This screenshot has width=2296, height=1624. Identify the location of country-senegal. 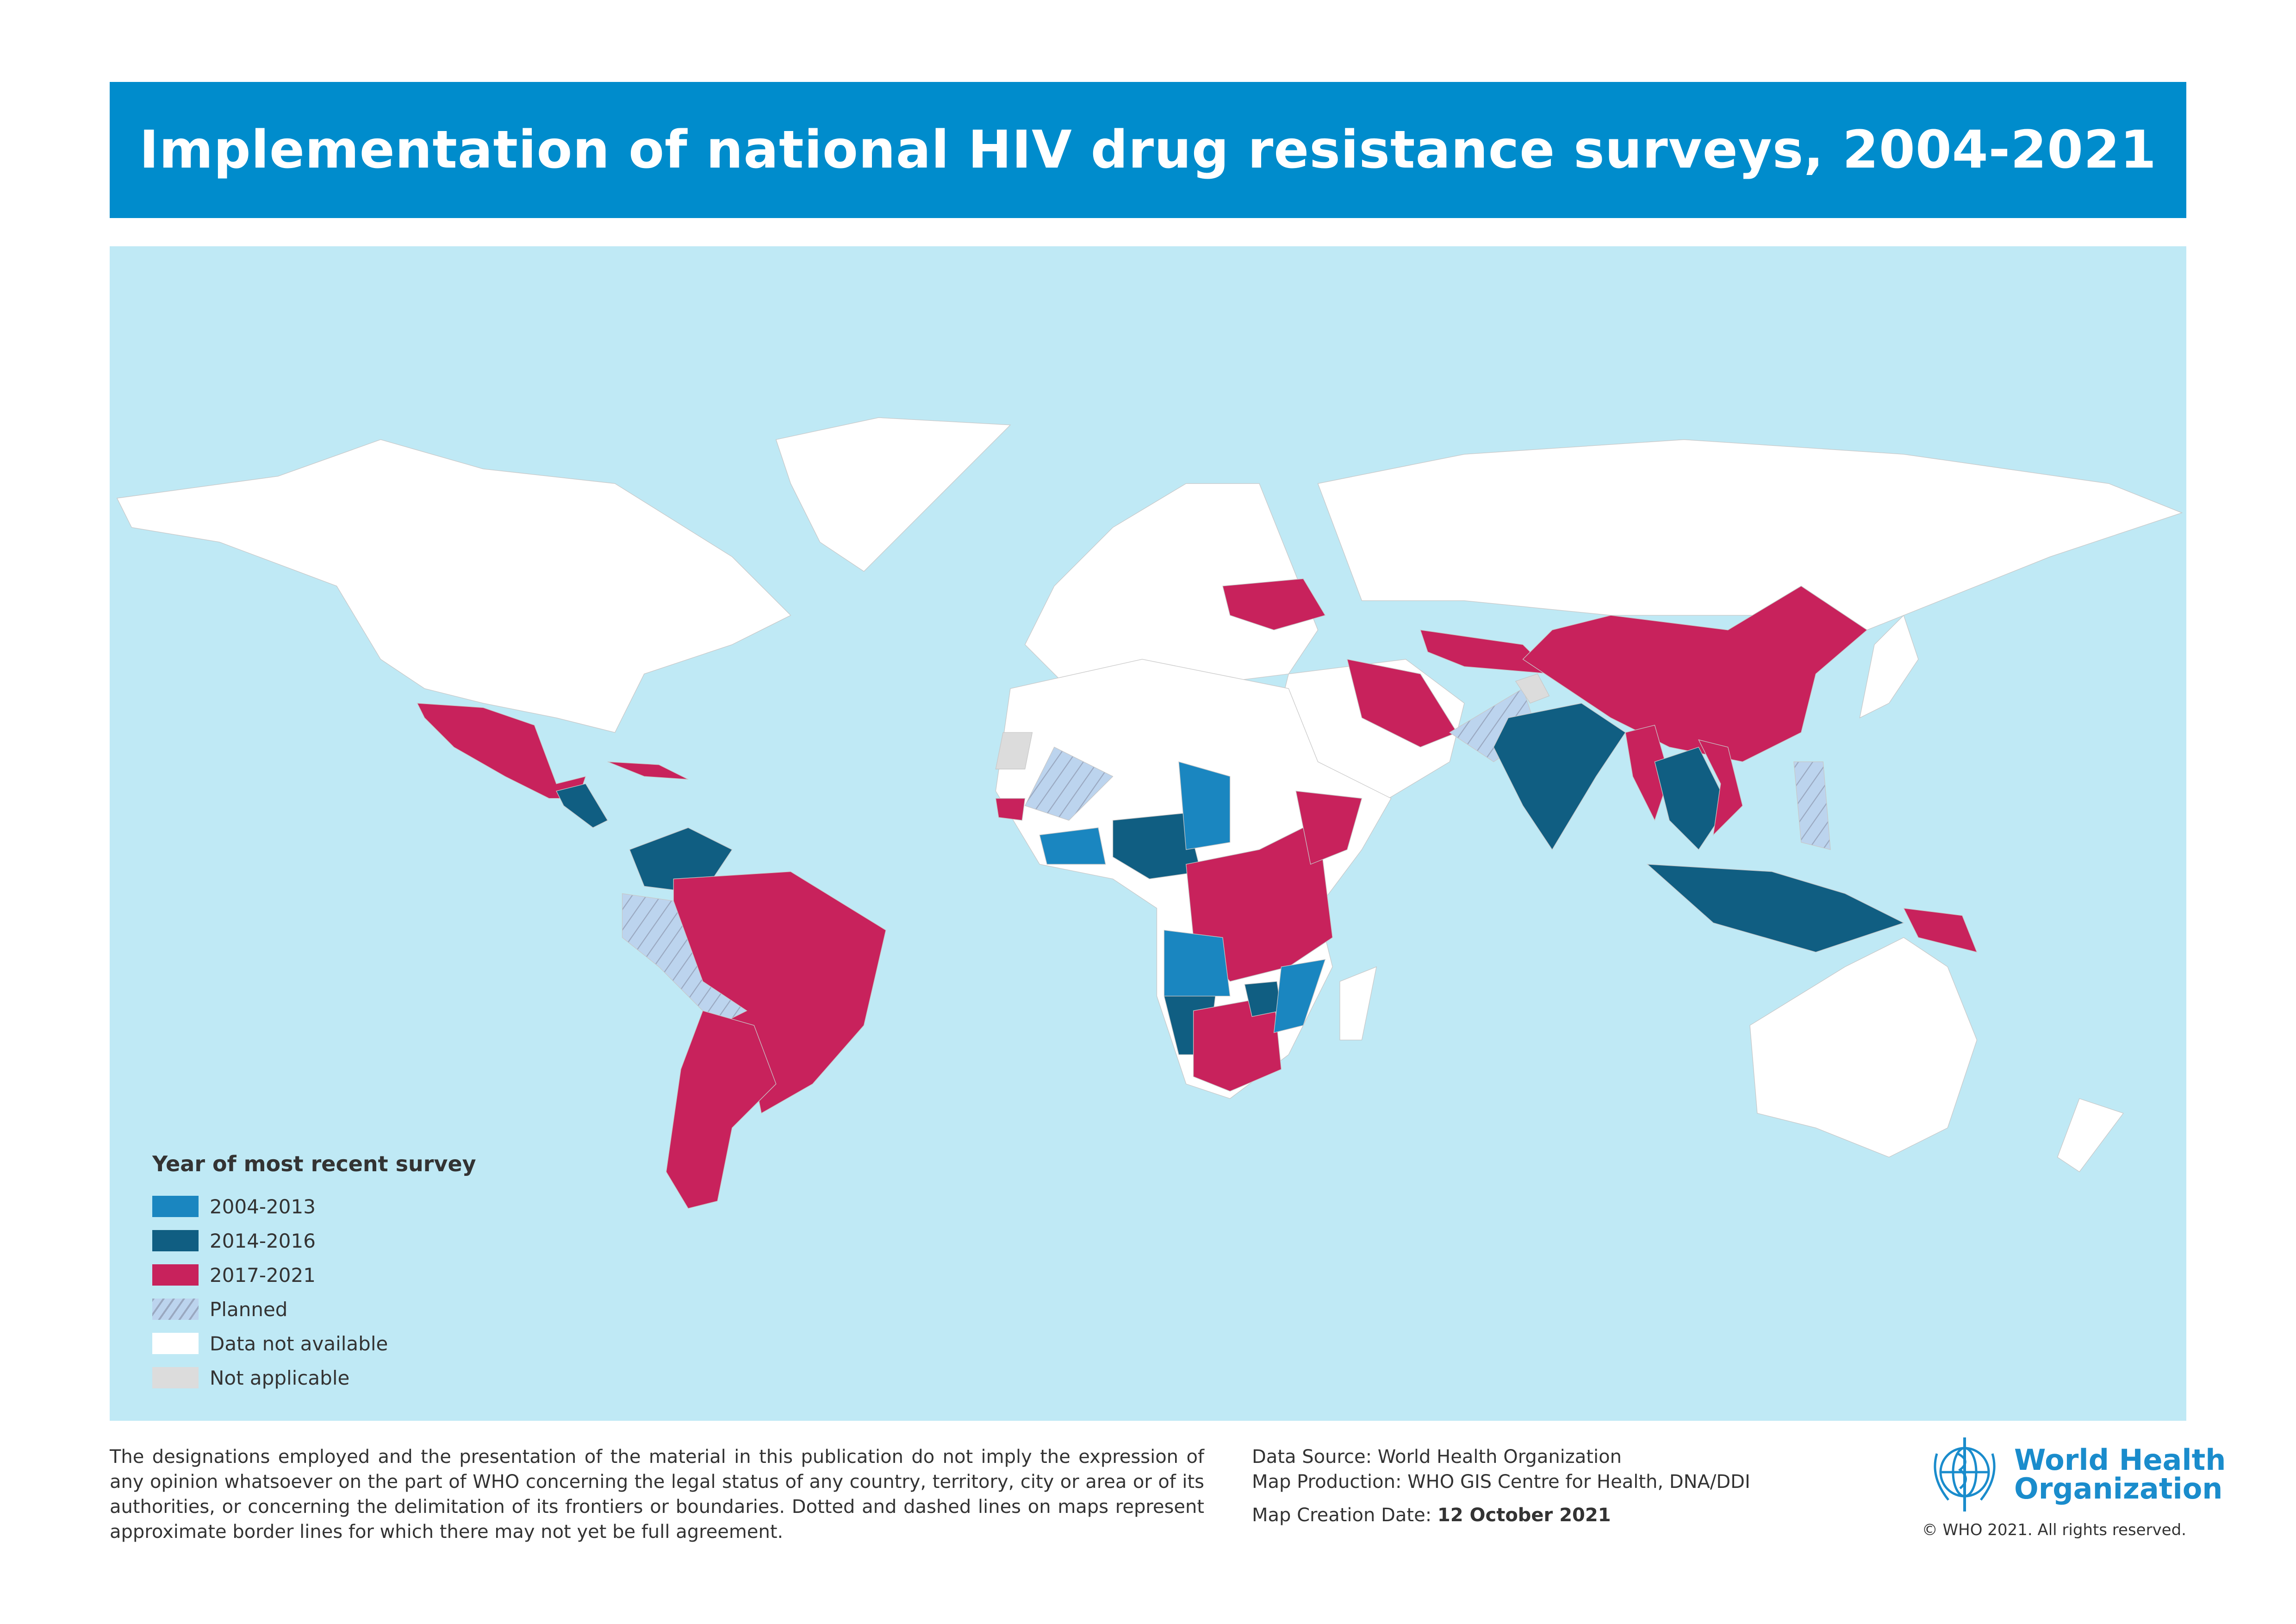
(1011, 809).